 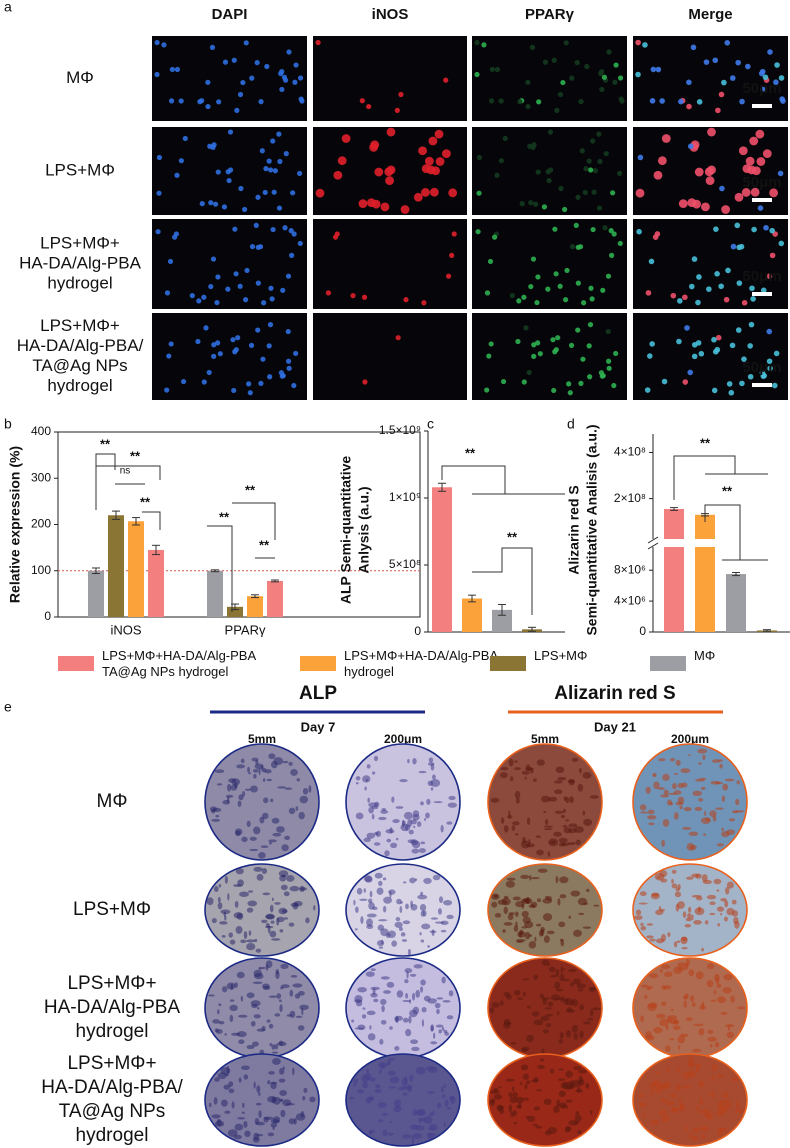 I want to click on row-label: hydrogel, so click(x=79, y=385).